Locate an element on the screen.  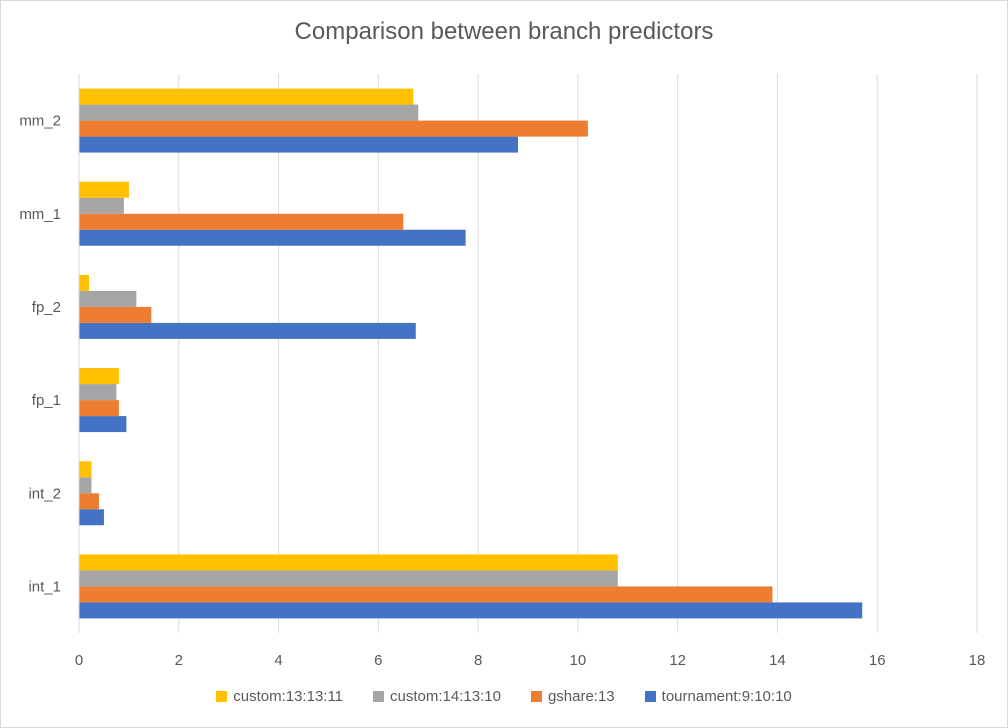
y-tick-labels: int_1 int_2 fp_1 fp_2 mm_1 mm_2 is located at coordinates (40, 354).